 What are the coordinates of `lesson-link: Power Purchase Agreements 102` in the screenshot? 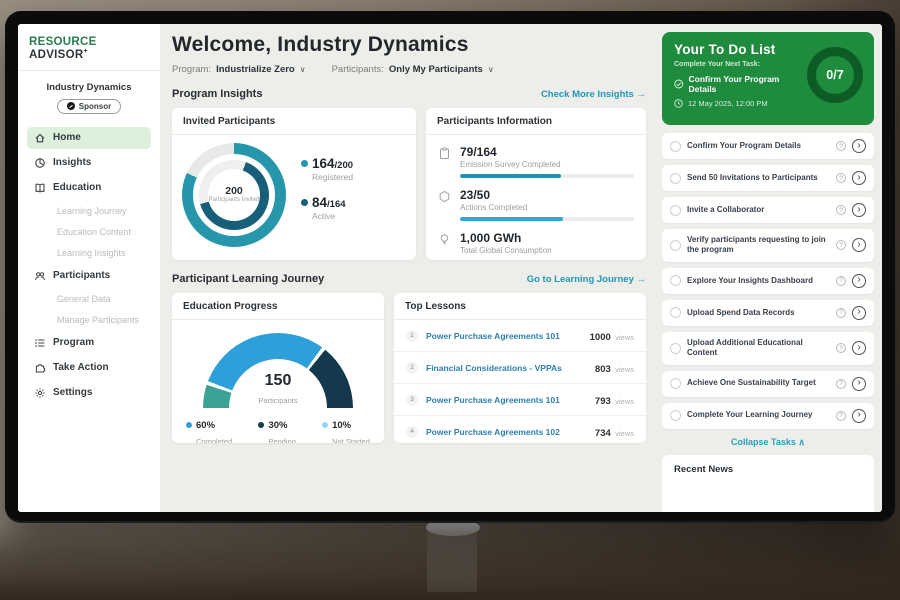 It's located at (493, 431).